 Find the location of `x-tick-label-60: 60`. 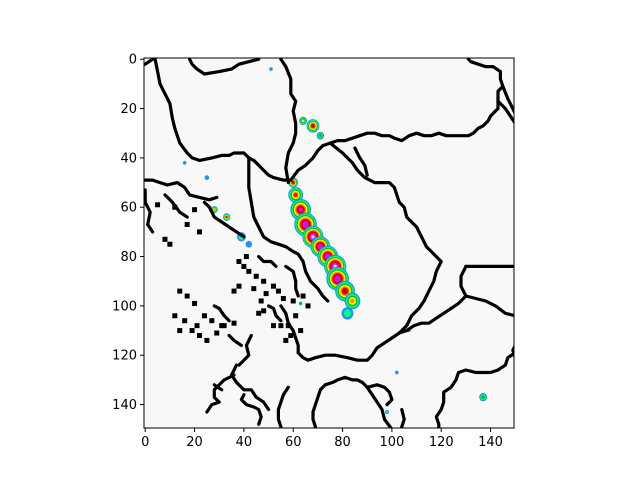

x-tick-label-60: 60 is located at coordinates (293, 442).